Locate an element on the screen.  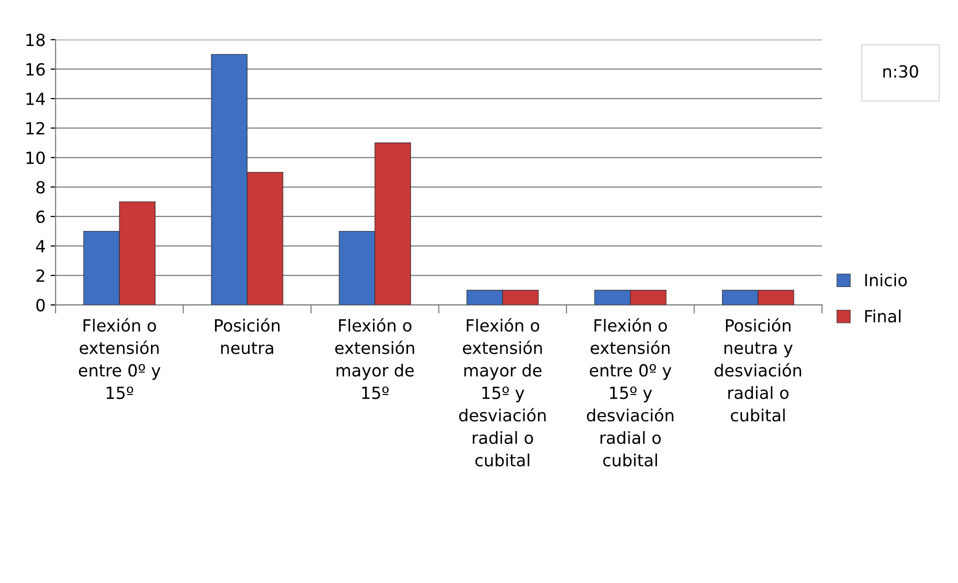
y-tick-label: 0 is located at coordinates (40, 305).